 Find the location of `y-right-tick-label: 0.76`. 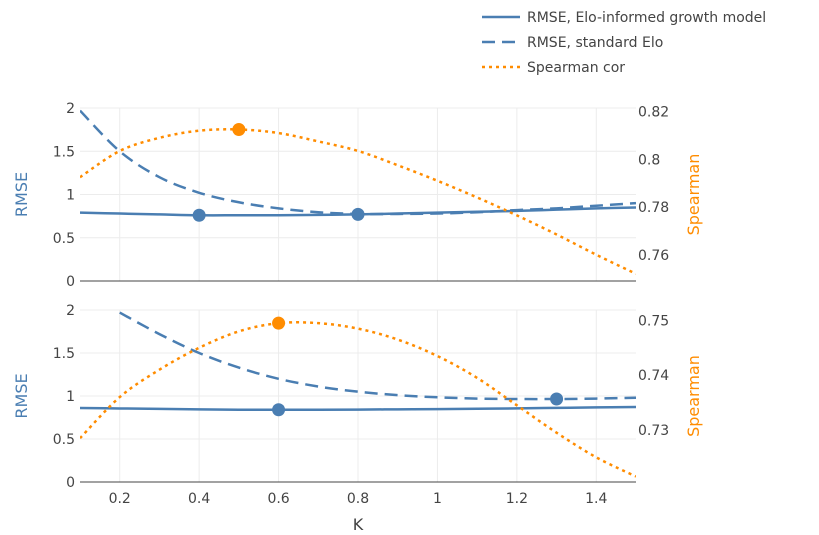

y-right-tick-label: 0.76 is located at coordinates (653, 256).